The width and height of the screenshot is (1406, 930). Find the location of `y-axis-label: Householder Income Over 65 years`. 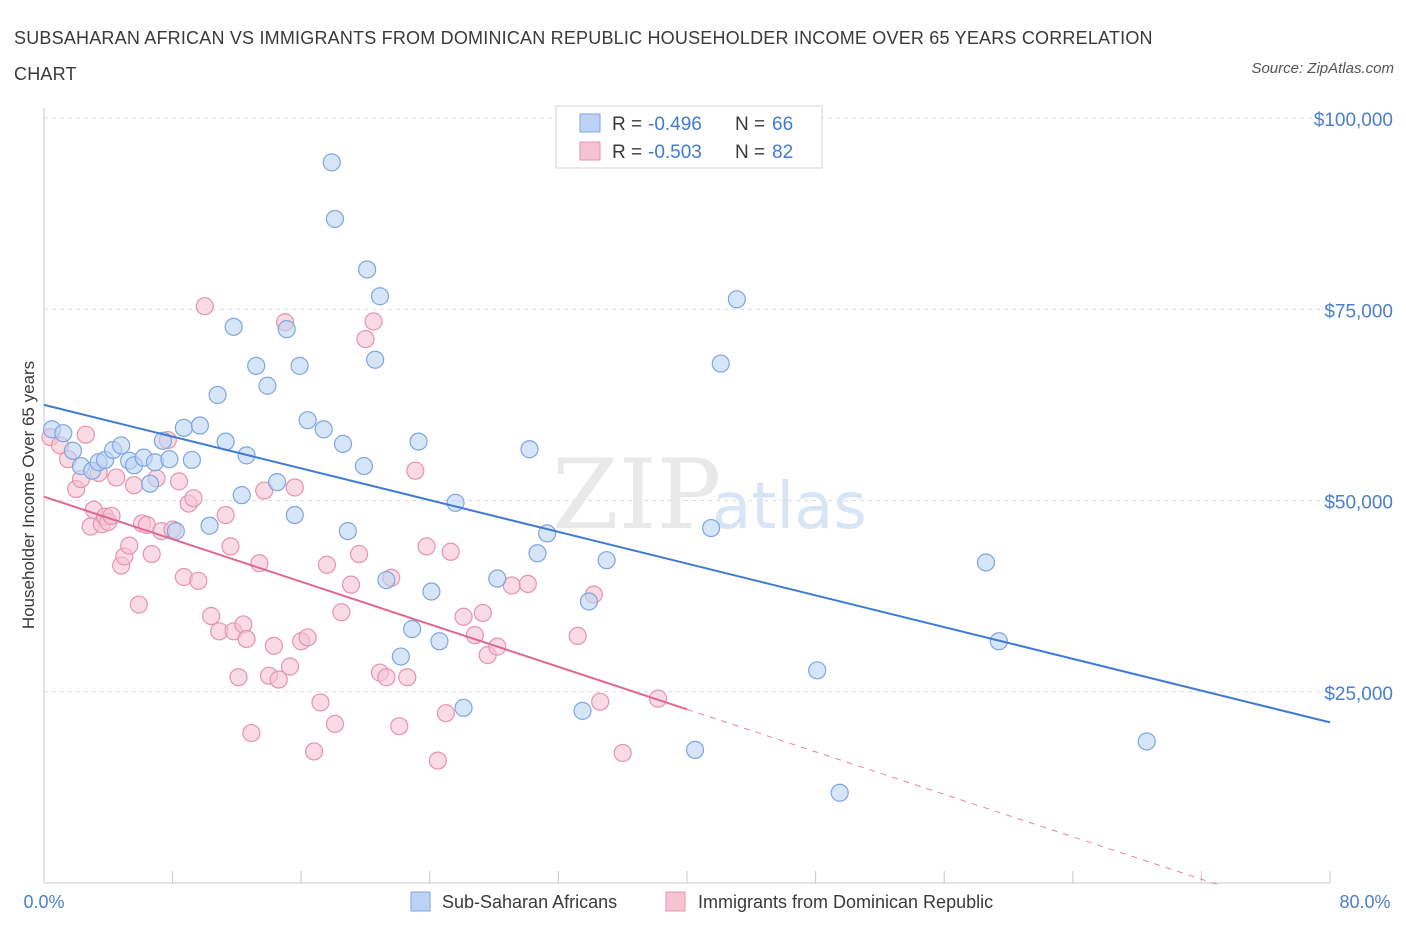

y-axis-label: Householder Income Over 65 years is located at coordinates (28, 495).